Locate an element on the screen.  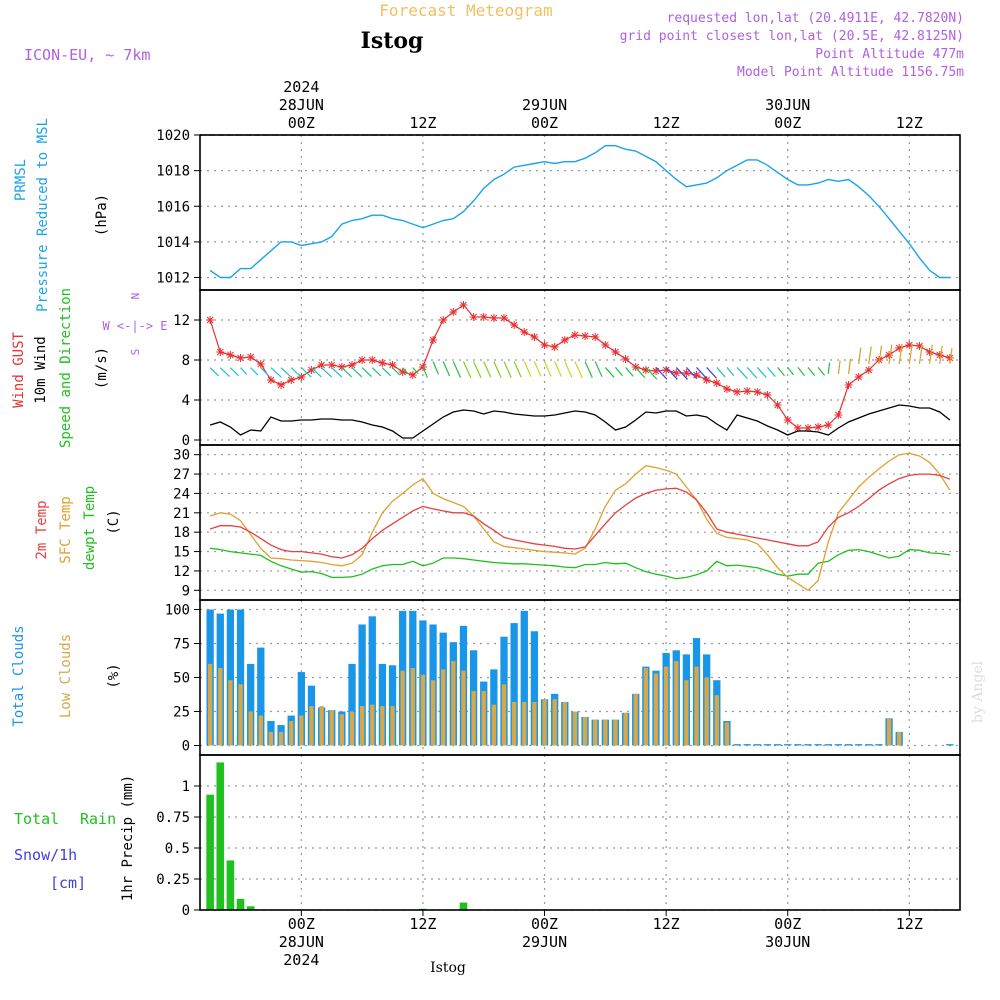
compass-north: N is located at coordinates (135, 296).